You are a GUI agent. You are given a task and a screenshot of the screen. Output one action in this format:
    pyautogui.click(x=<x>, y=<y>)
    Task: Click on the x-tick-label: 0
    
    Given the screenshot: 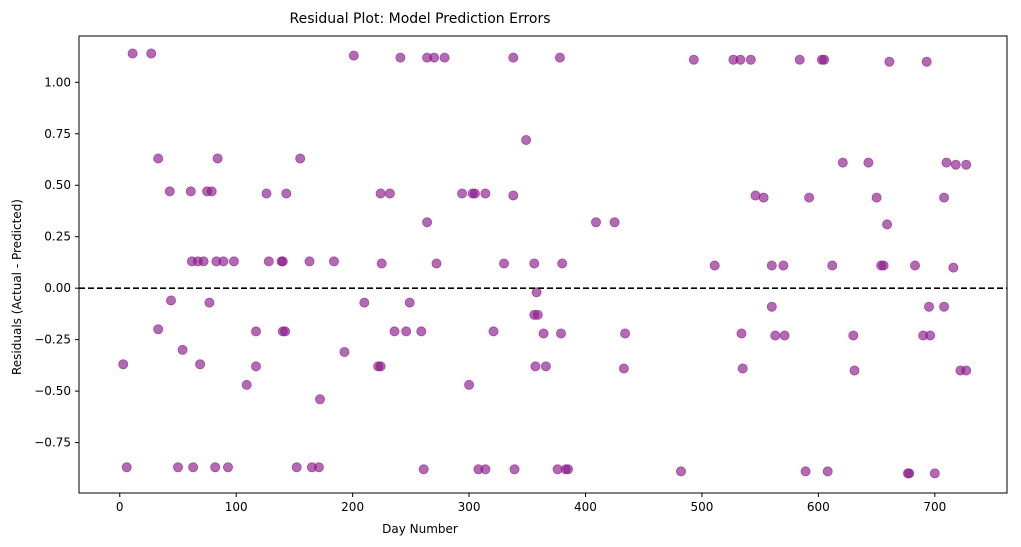 What is the action you would take?
    pyautogui.click(x=120, y=507)
    